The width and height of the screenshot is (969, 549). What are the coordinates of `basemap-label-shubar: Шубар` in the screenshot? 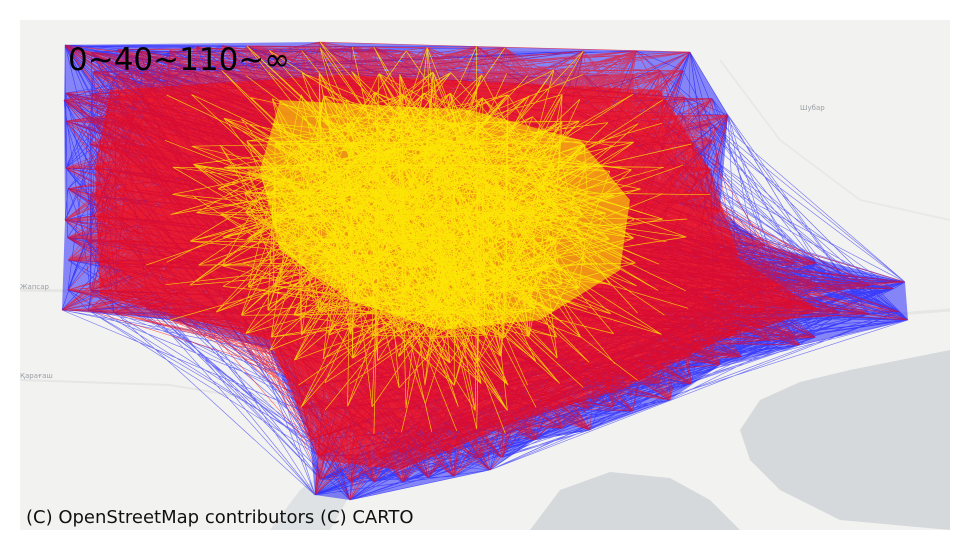 It's located at (812, 108).